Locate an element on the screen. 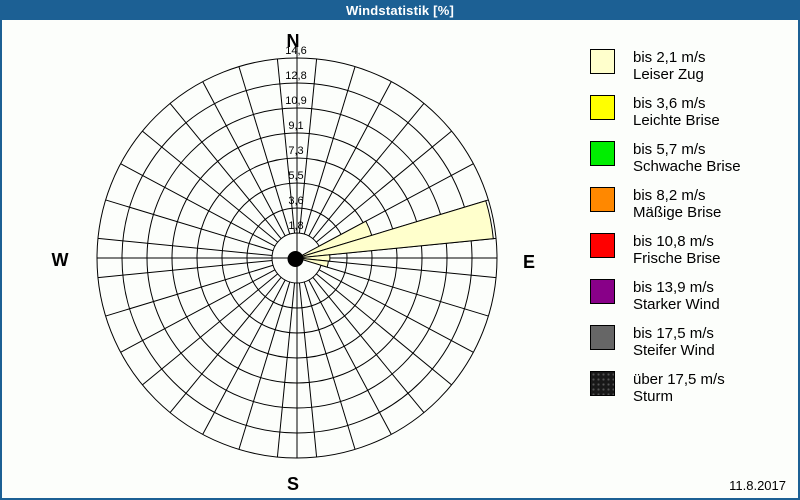  radial-tick-label: 5,5 is located at coordinates (295, 176).